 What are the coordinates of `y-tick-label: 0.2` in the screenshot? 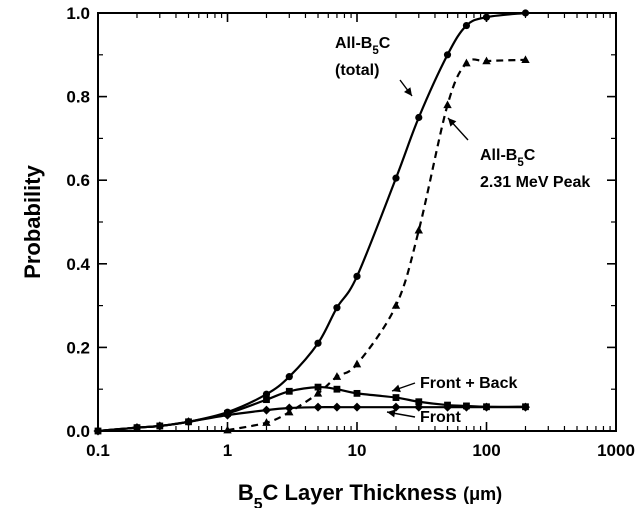 It's located at (78, 347).